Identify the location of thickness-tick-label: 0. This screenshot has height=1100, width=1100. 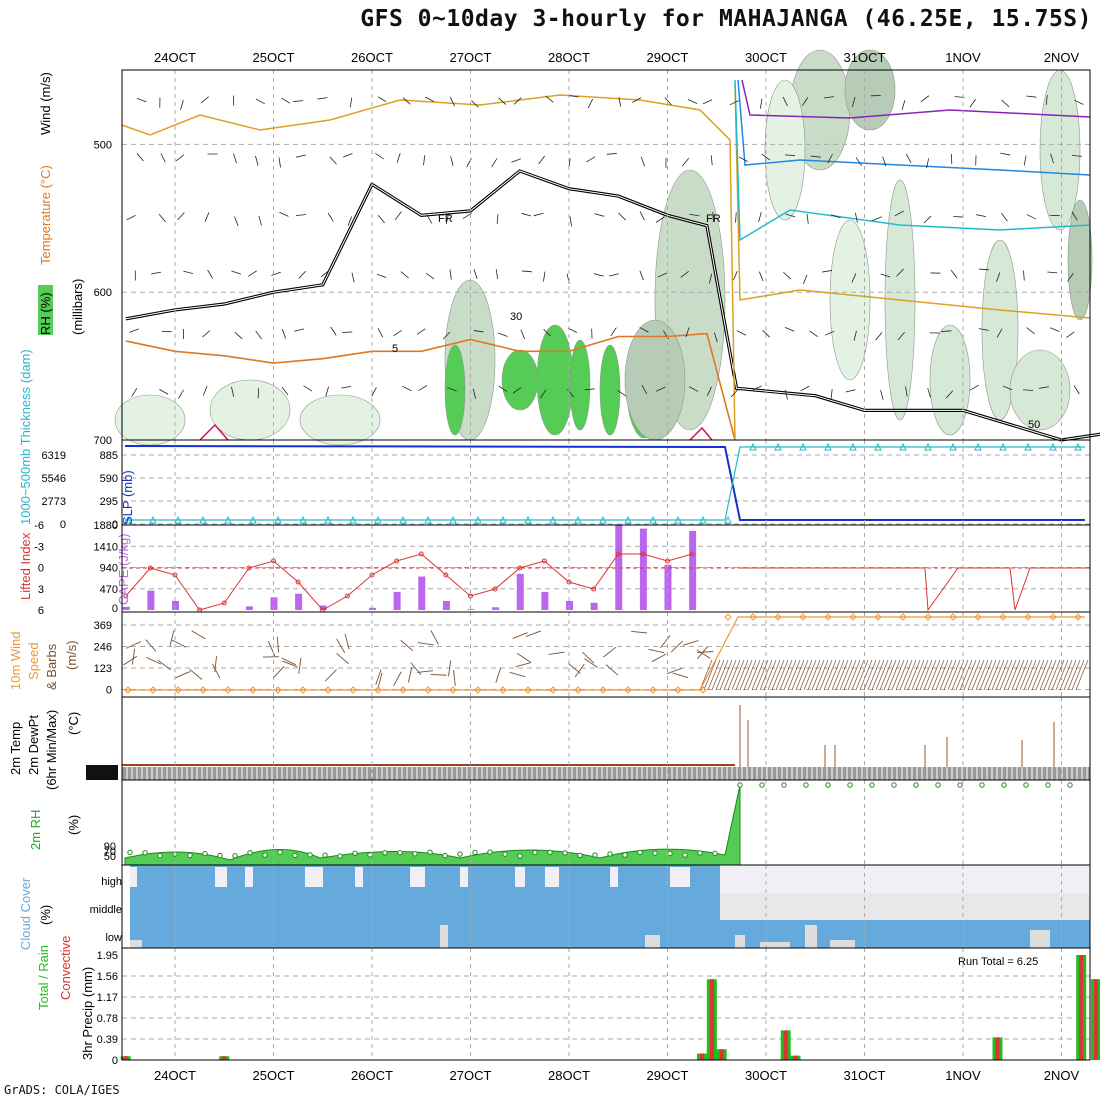
(63, 525).